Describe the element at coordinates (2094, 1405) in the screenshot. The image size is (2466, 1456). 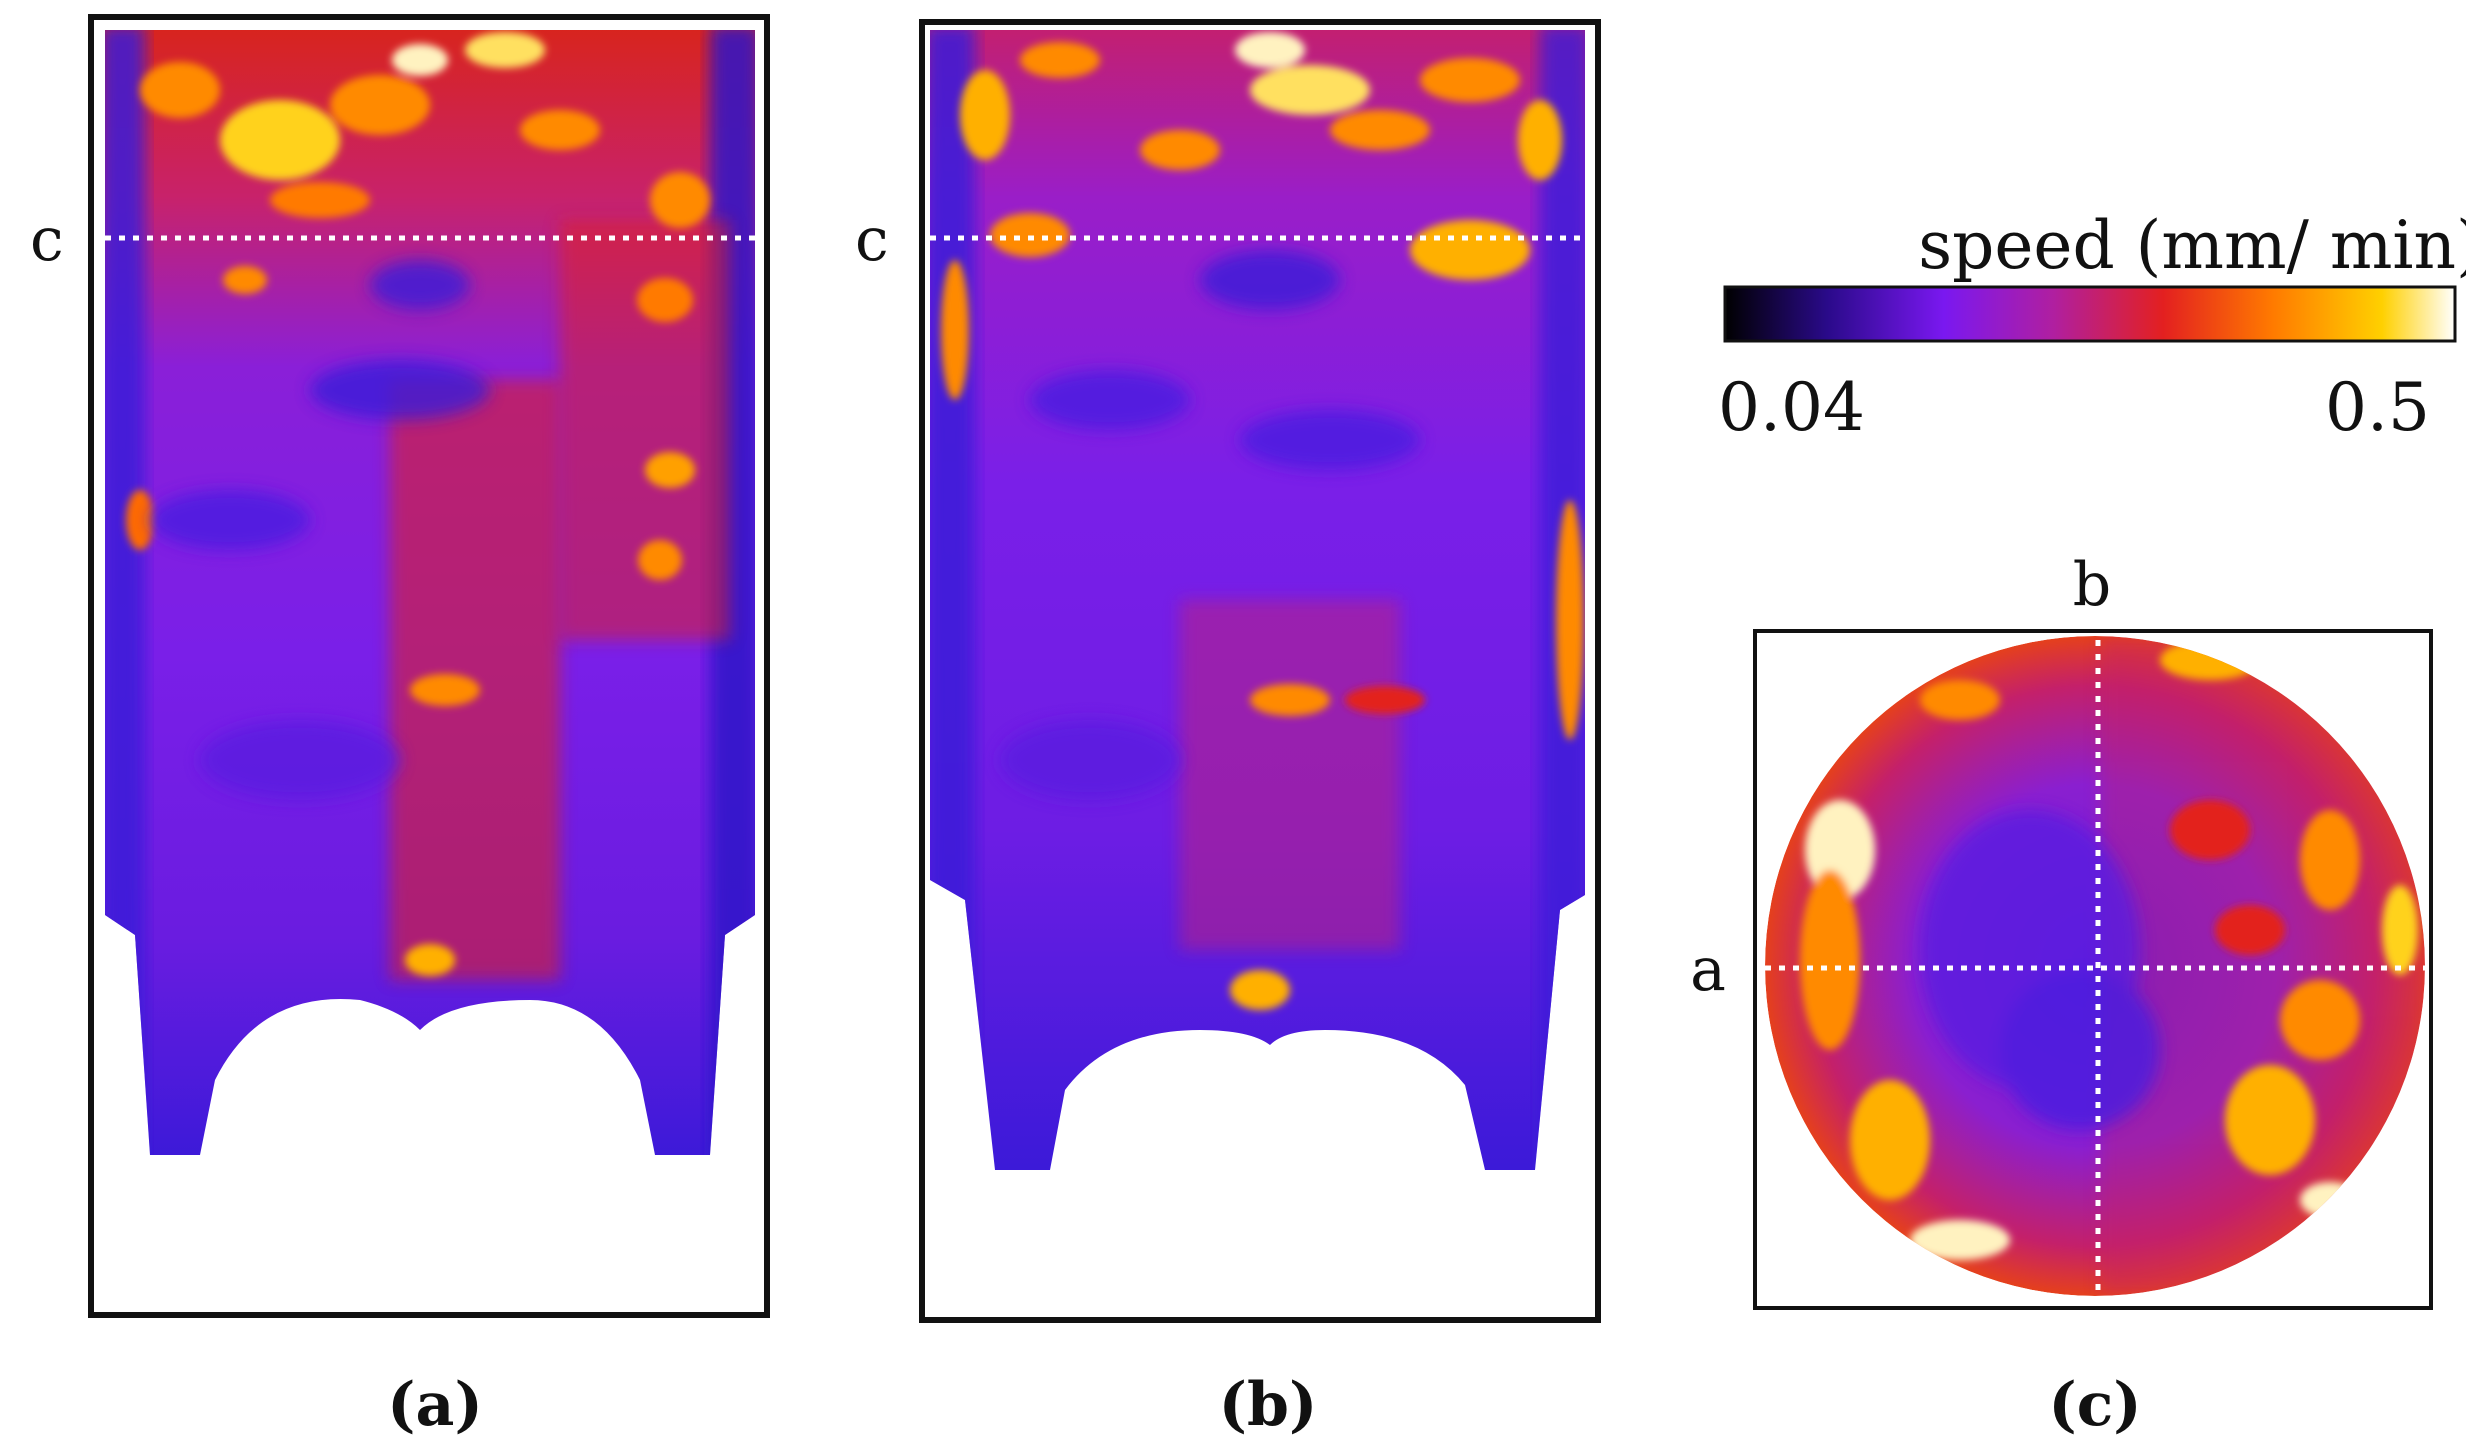
I see `panel-c-caption: (c)` at that location.